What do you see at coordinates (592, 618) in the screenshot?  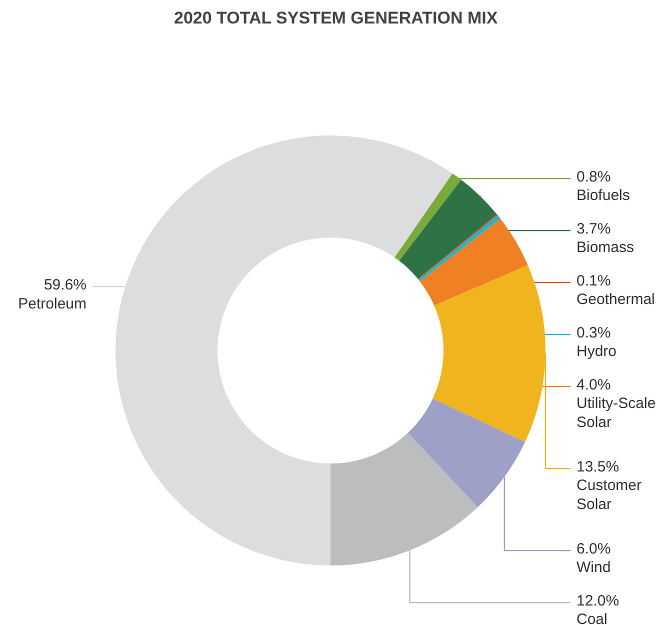 I see `slice-label: Coal` at bounding box center [592, 618].